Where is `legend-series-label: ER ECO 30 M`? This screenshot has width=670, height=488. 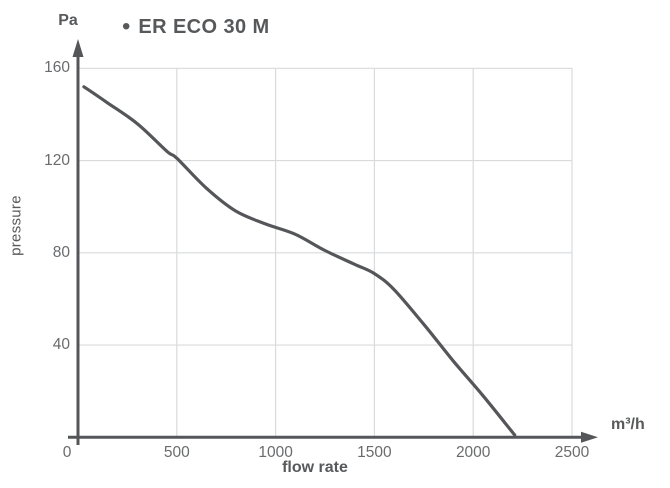 legend-series-label: ER ECO 30 M is located at coordinates (204, 26).